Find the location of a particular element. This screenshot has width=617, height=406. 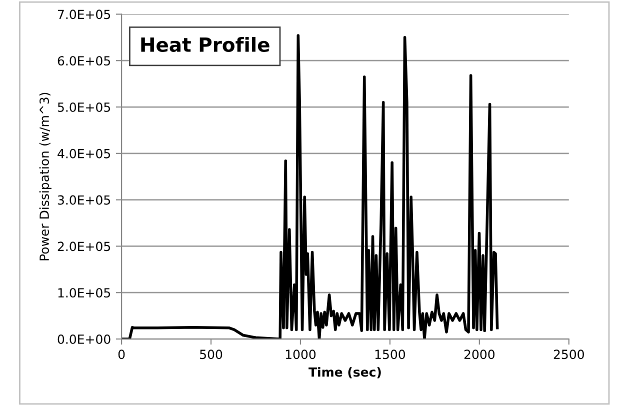

y-tick-label: 5.0E+05 is located at coordinates (84, 107).